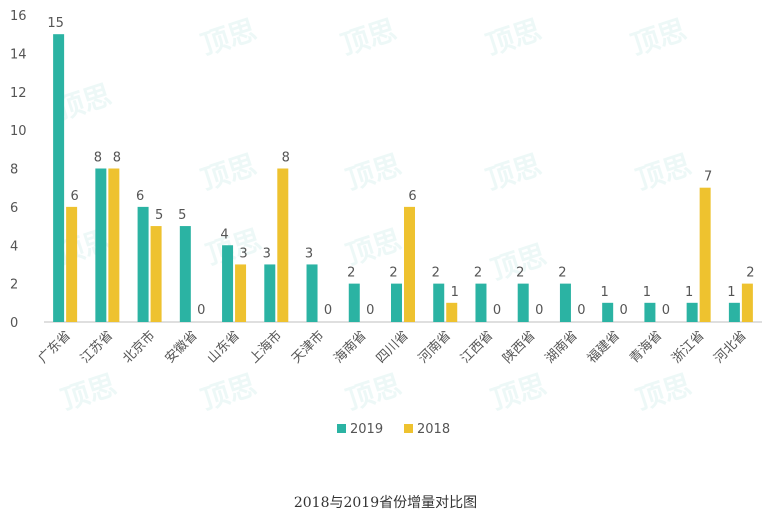 The width and height of the screenshot is (771, 525). I want to click on y-tick-label: 12, so click(18, 93).